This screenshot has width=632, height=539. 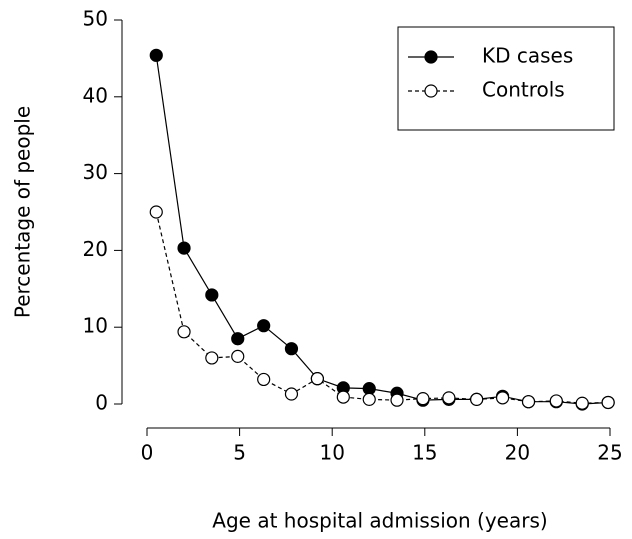 What do you see at coordinates (379, 521) in the screenshot?
I see `x-axis-label: Age at hospital admission (years)` at bounding box center [379, 521].